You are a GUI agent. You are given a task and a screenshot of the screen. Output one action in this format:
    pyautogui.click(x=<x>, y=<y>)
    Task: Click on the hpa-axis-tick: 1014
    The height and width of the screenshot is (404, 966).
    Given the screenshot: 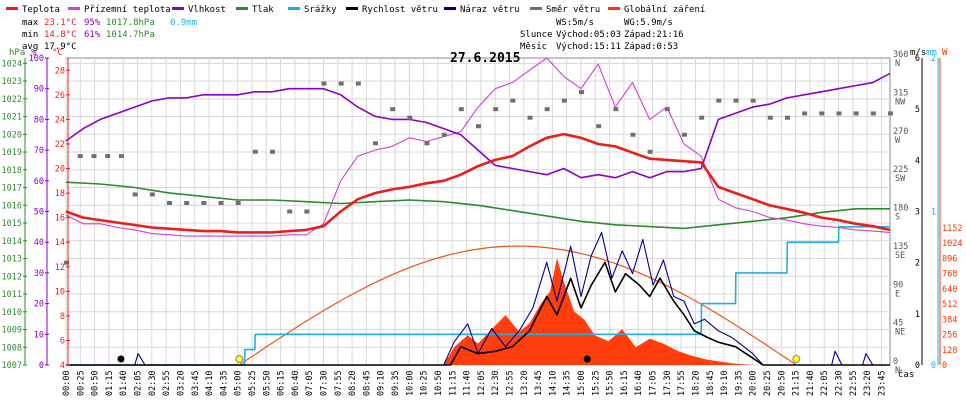 What is the action you would take?
    pyautogui.click(x=12, y=242)
    